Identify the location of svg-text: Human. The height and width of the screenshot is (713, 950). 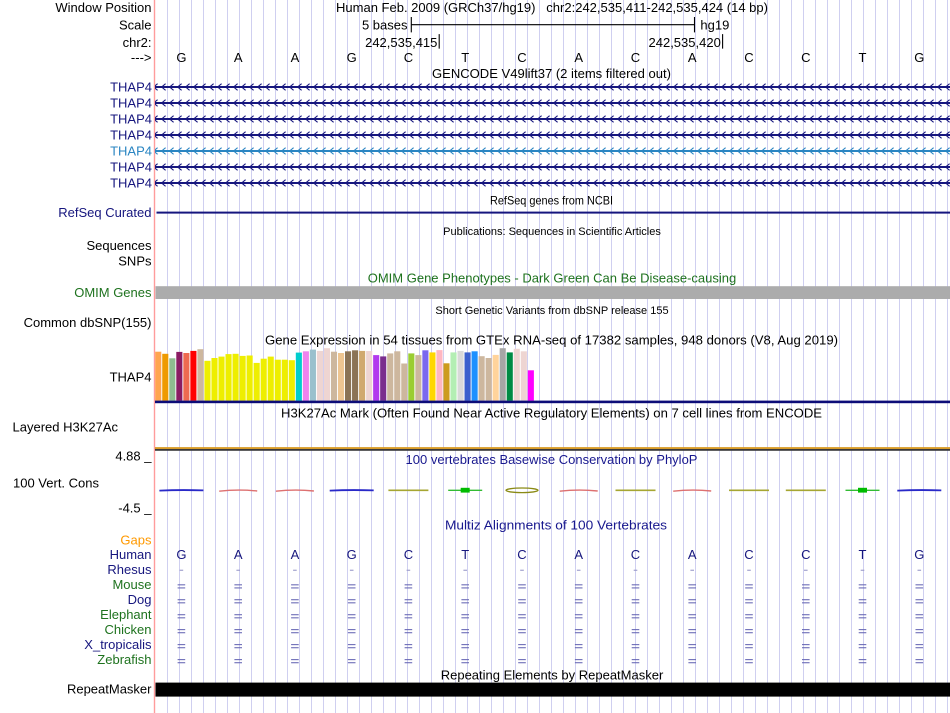
(131, 554).